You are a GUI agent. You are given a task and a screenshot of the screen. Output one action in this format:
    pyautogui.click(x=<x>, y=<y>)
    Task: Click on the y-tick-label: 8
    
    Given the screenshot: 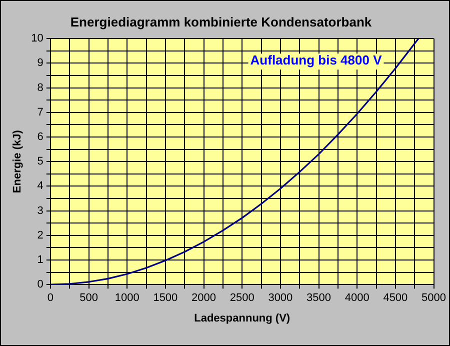 What is the action you would take?
    pyautogui.click(x=40, y=88)
    